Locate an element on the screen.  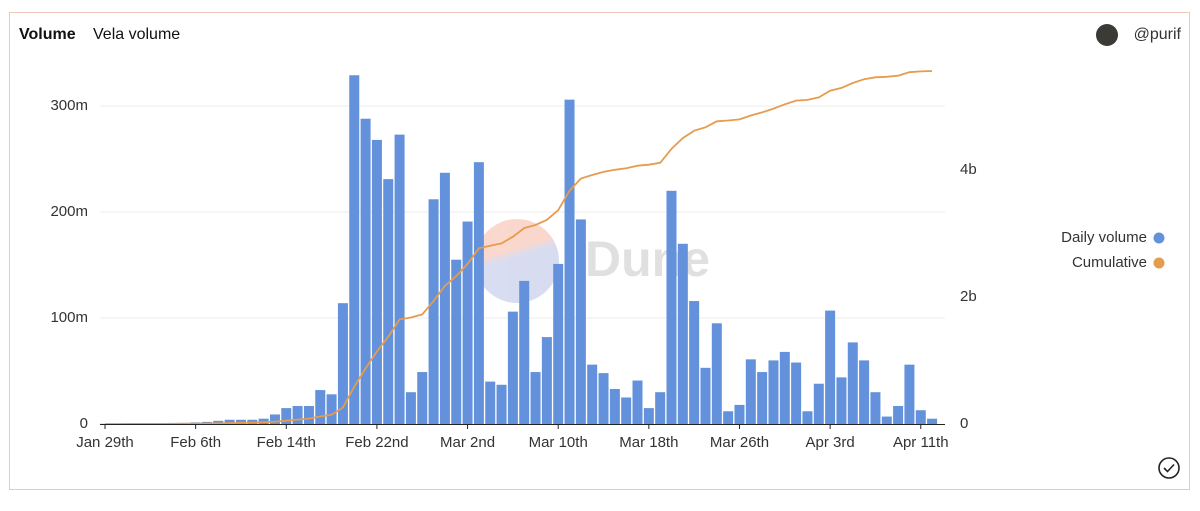
y-tick-label: 300m is located at coordinates (69, 105).